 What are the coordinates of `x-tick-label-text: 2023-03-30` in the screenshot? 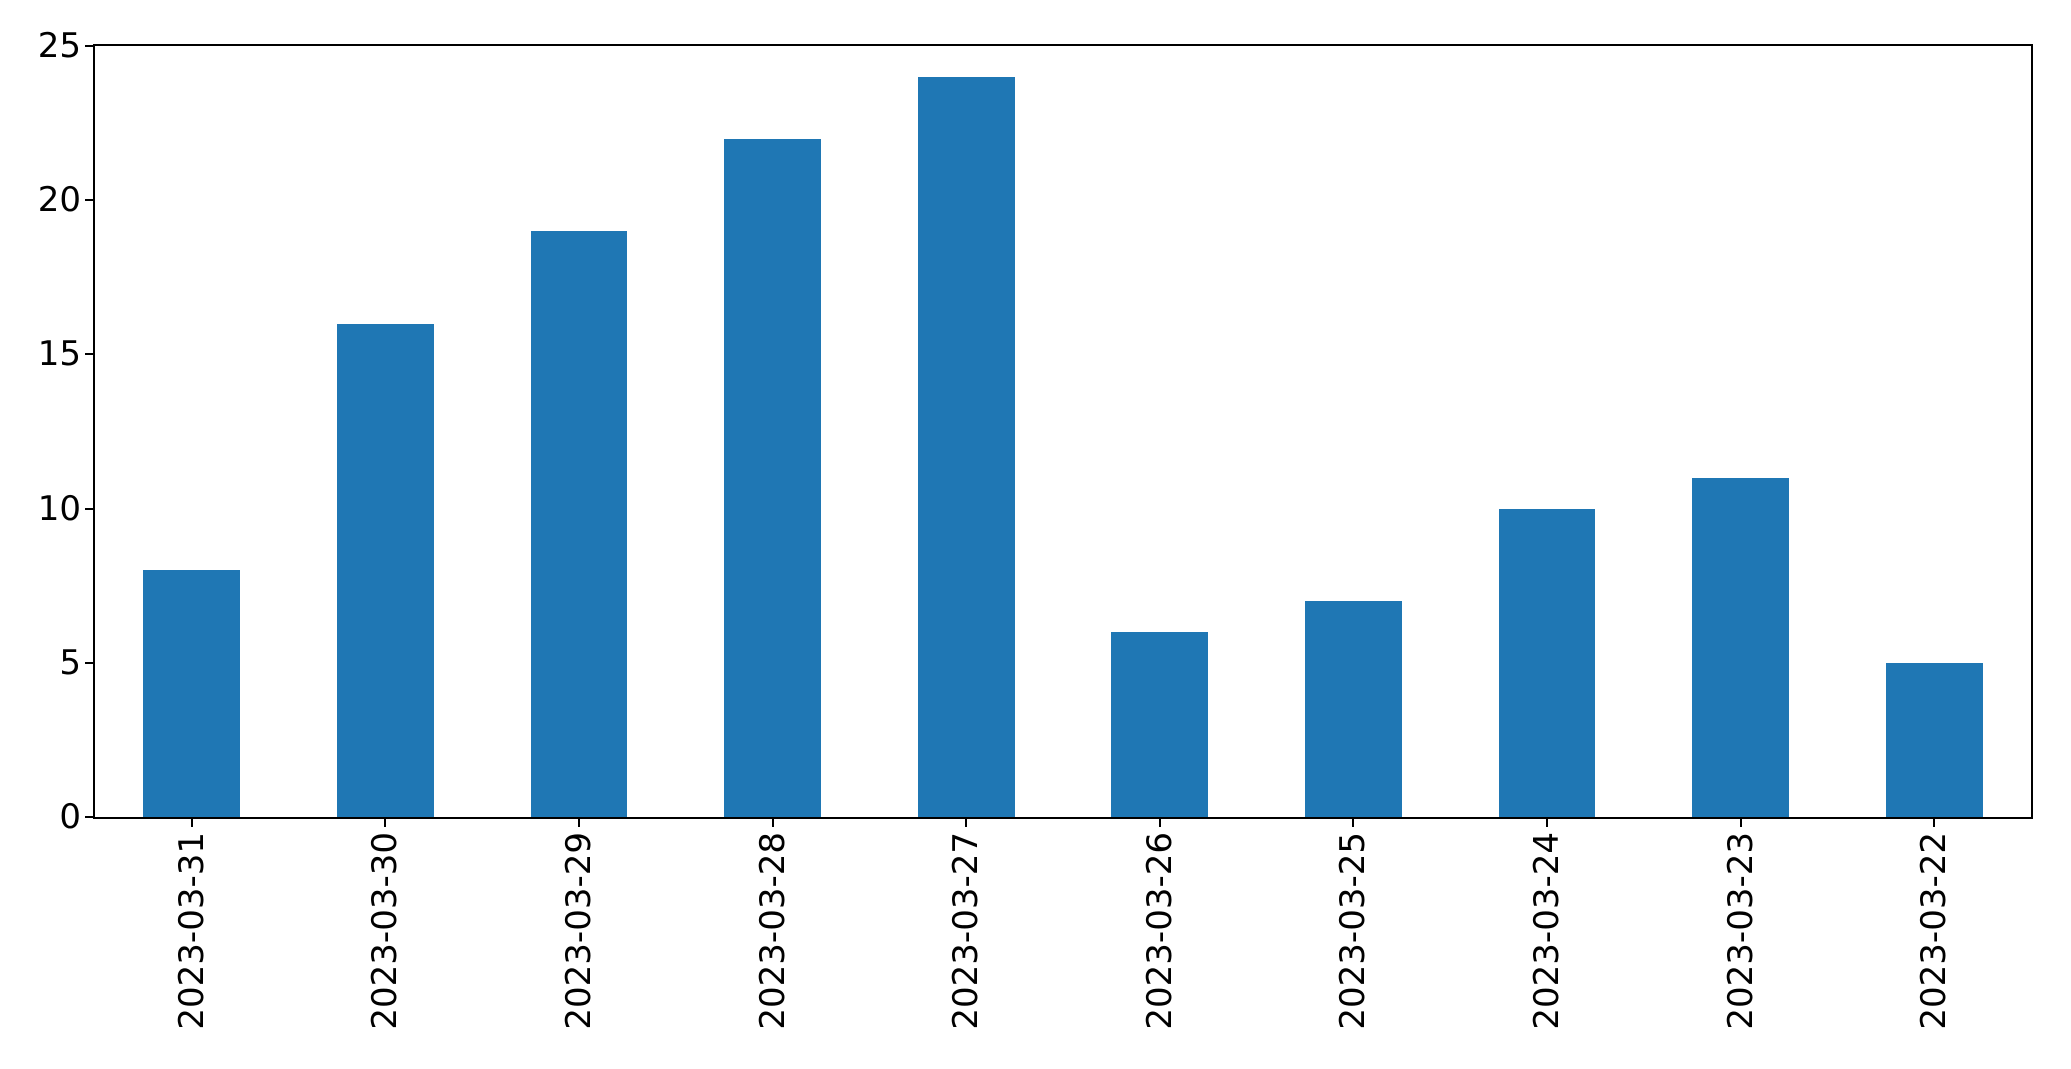 It's located at (385, 931).